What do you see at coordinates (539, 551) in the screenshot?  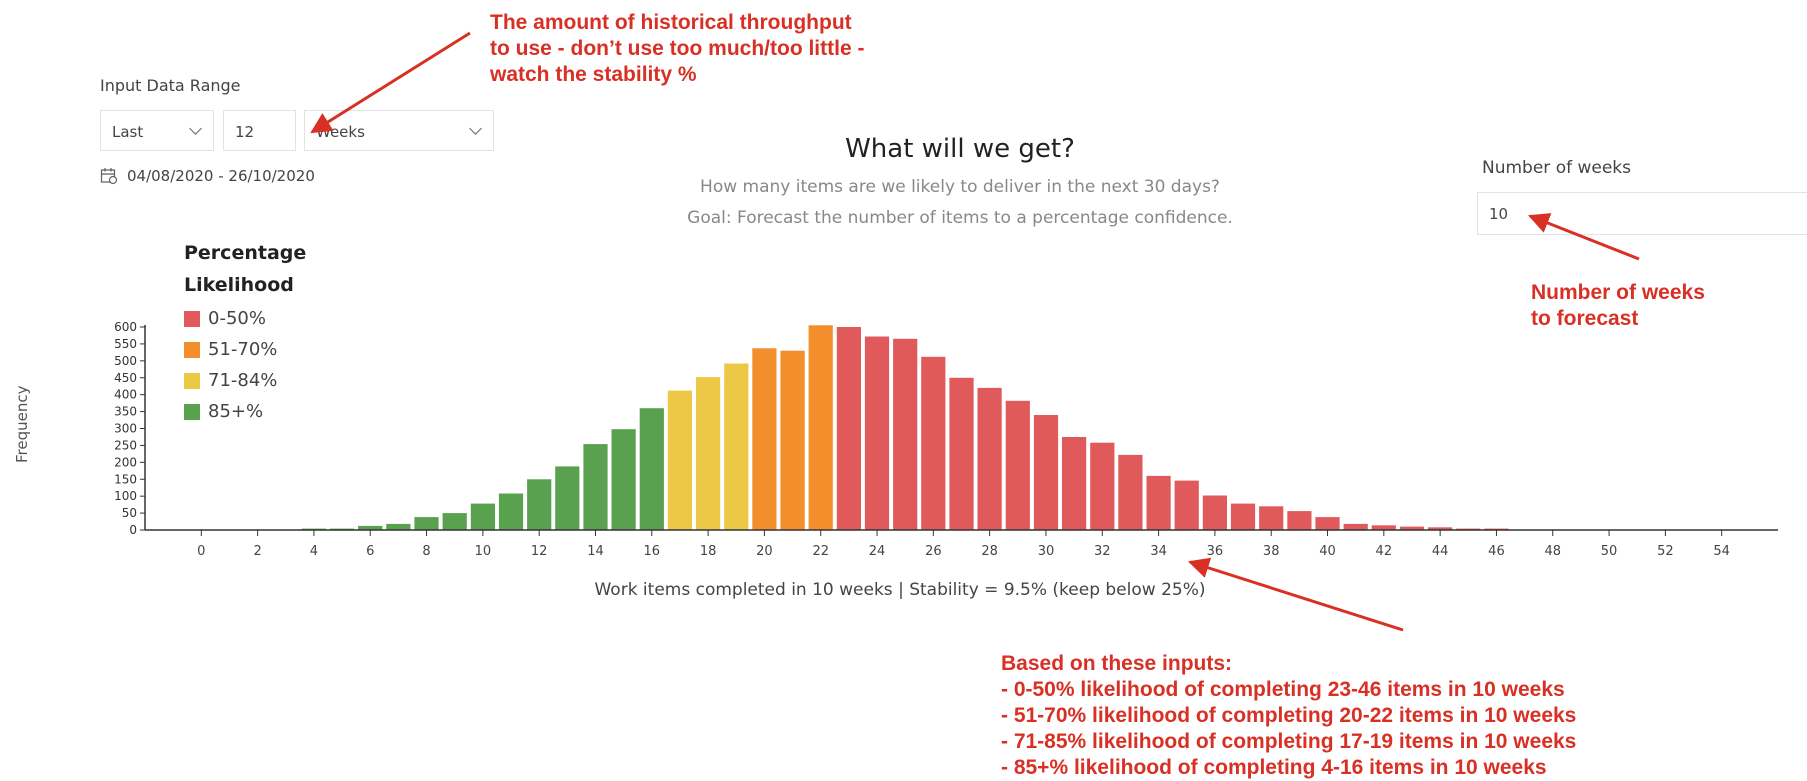 I see `x-tick-label: 12` at bounding box center [539, 551].